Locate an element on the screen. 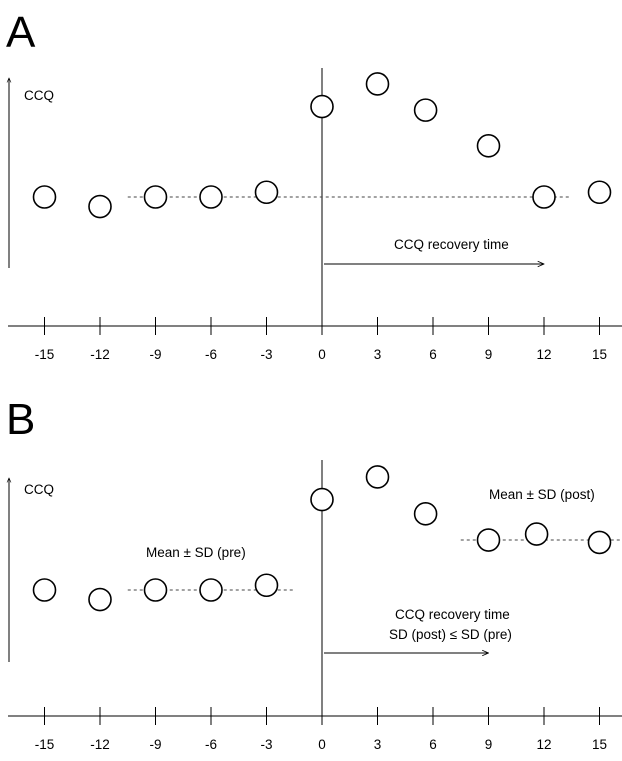 The height and width of the screenshot is (761, 622). mean-sd-post-label: Mean ± SD (post) is located at coordinates (542, 494).